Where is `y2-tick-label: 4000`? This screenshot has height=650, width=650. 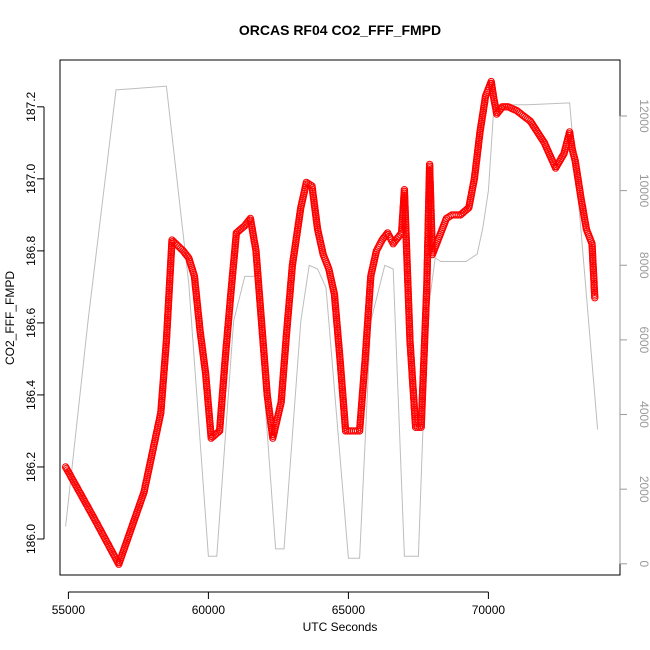
y2-tick-label: 4000 is located at coordinates (643, 414).